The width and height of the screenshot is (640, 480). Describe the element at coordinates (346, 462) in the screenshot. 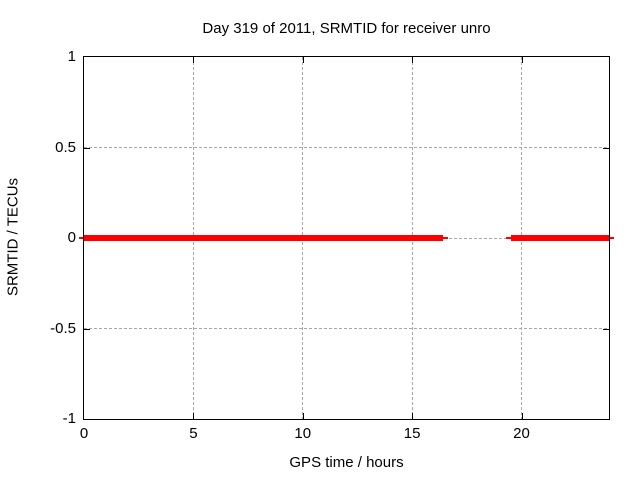

I see `x-axis-label: GPS time / hours` at that location.